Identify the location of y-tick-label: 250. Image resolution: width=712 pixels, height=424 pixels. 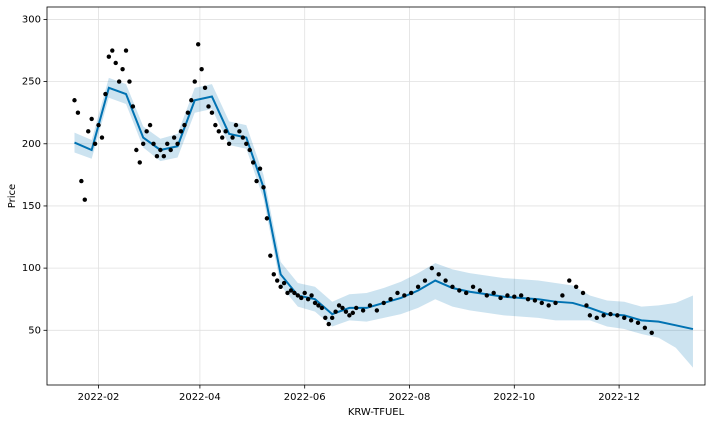
(31, 82).